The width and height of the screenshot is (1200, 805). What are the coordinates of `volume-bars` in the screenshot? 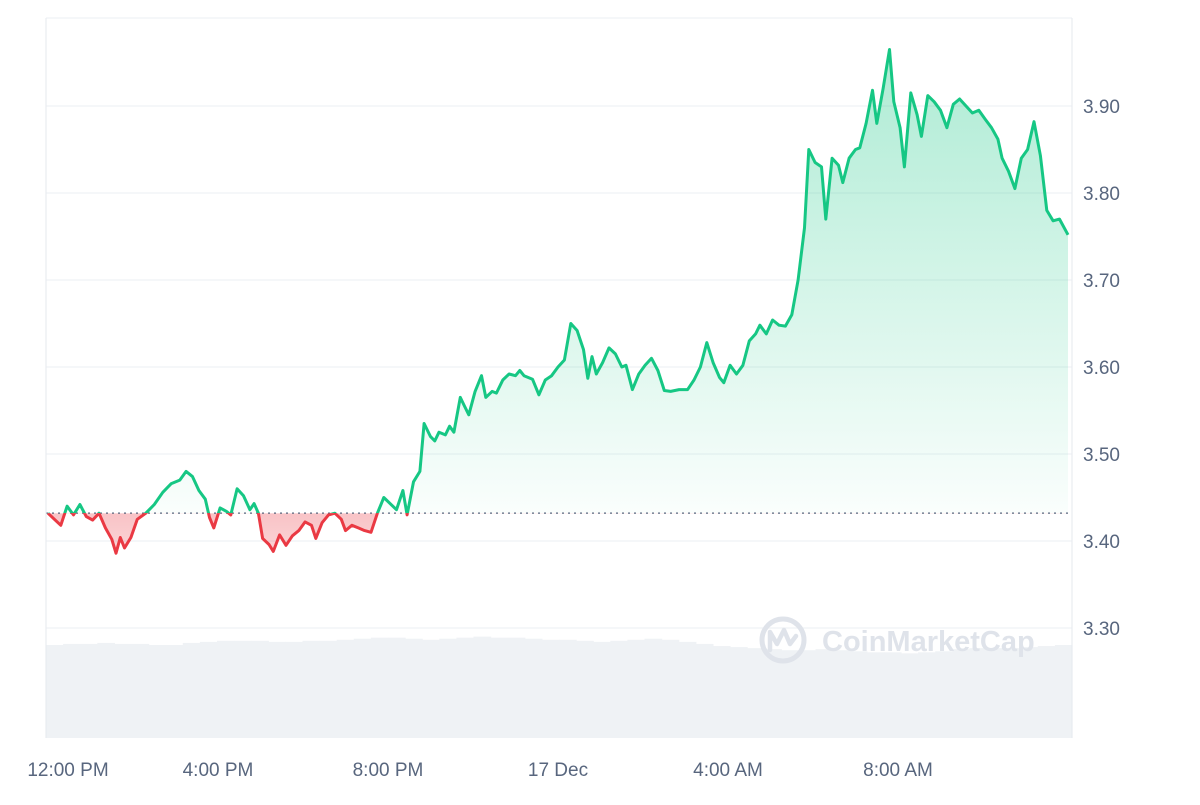 It's located at (559, 687).